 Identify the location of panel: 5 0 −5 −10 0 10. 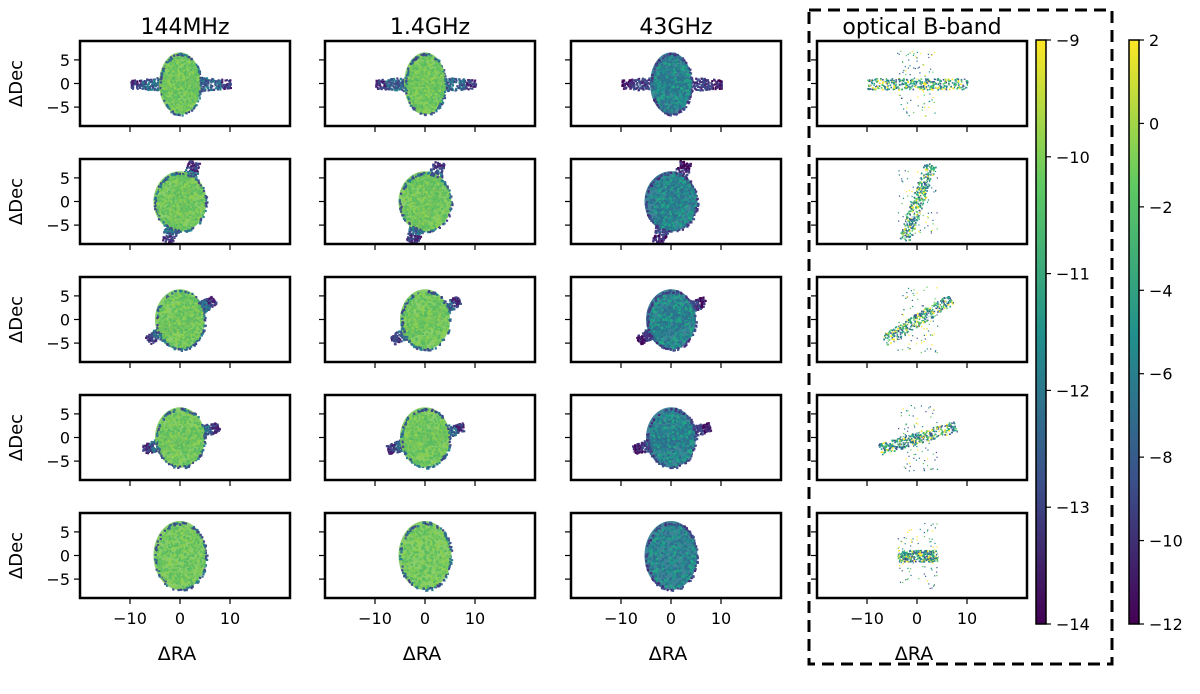
(169, 569).